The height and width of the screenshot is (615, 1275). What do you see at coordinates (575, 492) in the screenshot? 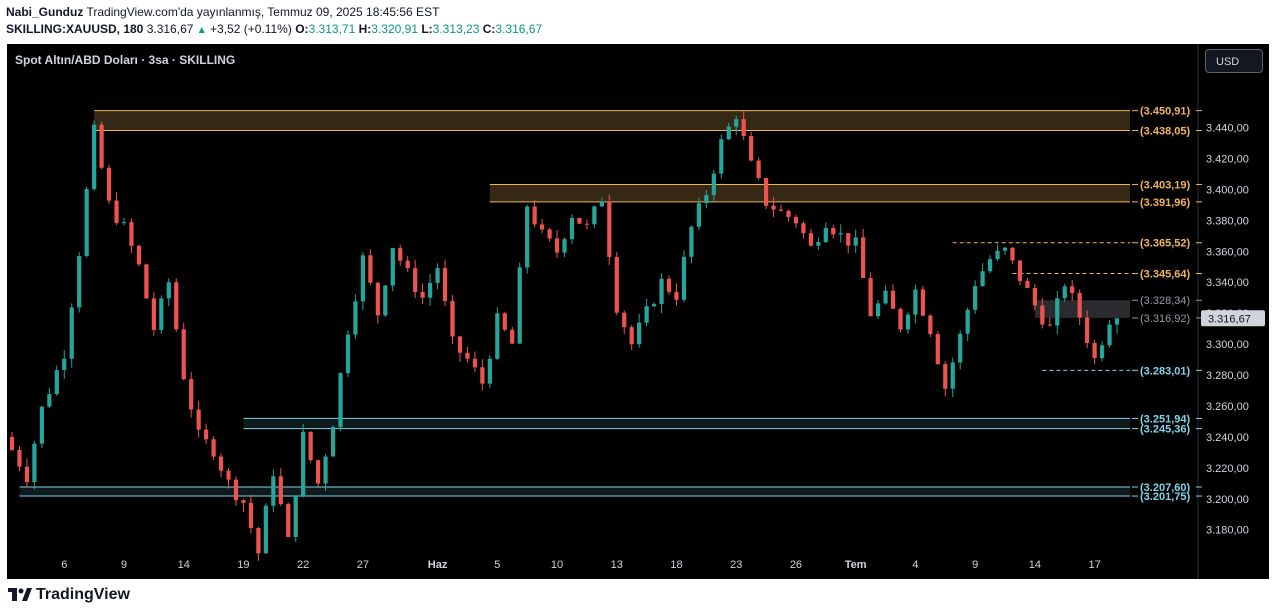
I see `support-zone-lower` at bounding box center [575, 492].